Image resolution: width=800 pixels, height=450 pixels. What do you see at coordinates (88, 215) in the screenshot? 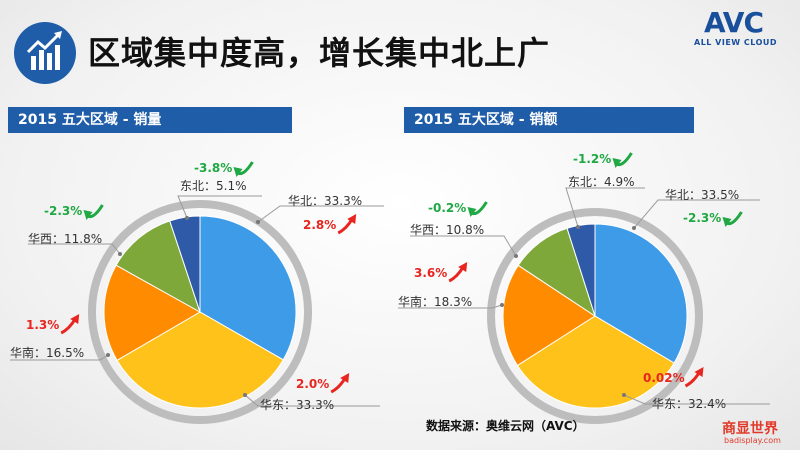
I see `down-arrowhead-volume-华西` at bounding box center [88, 215].